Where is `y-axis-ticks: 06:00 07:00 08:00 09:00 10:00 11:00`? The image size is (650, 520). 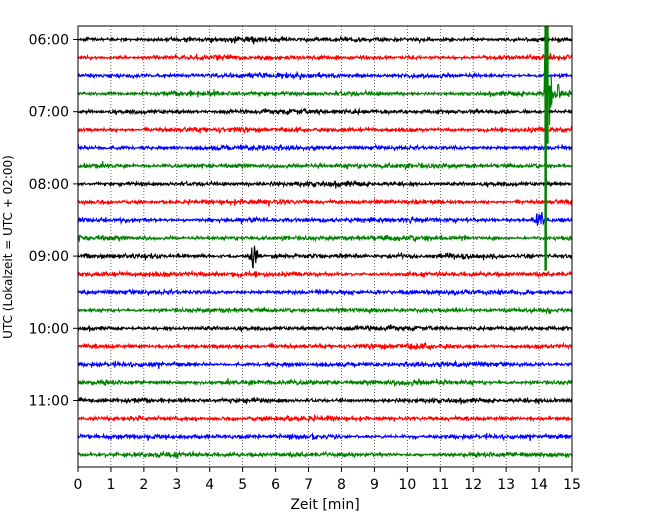 y-axis-ticks: 06:00 07:00 08:00 09:00 10:00 11:00 is located at coordinates (53, 221).